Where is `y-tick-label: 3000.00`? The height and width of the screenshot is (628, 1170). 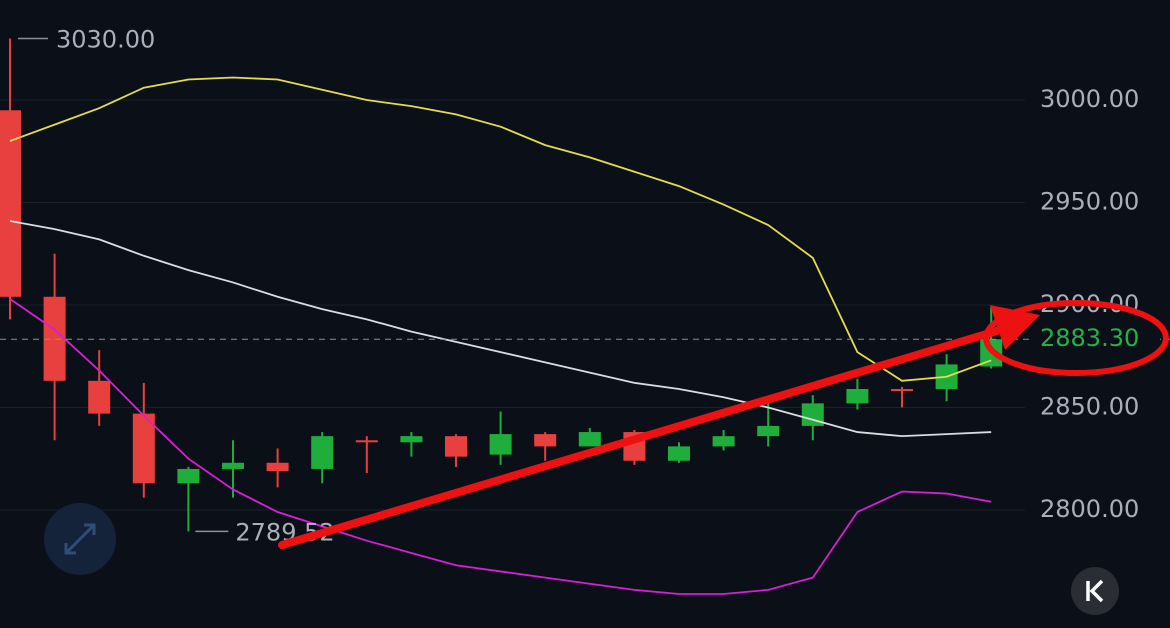
y-tick-label: 3000.00 is located at coordinates (1089, 99).